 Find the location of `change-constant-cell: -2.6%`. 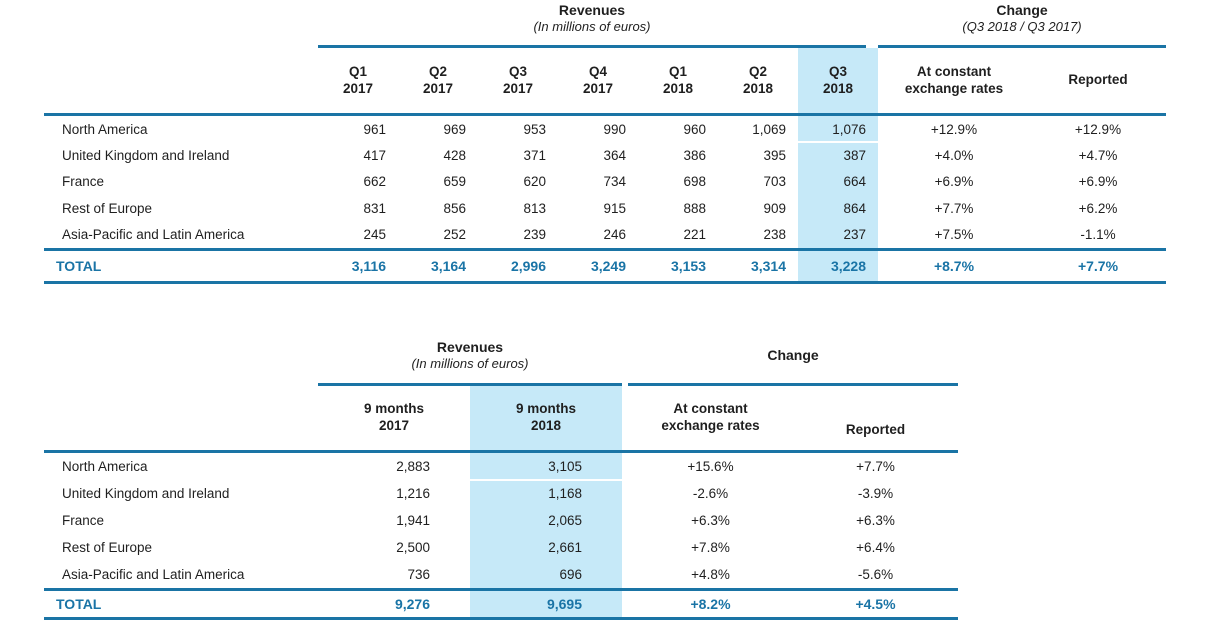

change-constant-cell: -2.6% is located at coordinates (710, 493).